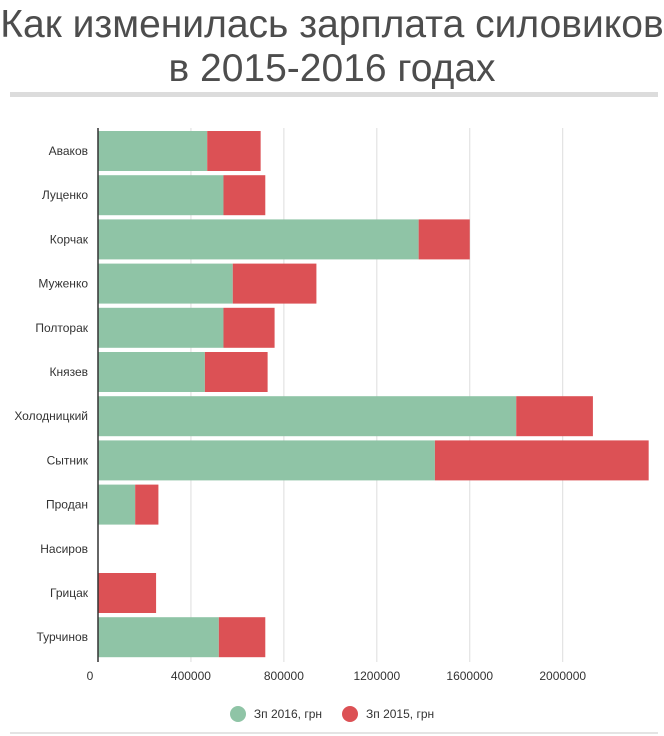 The height and width of the screenshot is (736, 664). What do you see at coordinates (63, 284) in the screenshot?
I see `y-category-label: Муженко` at bounding box center [63, 284].